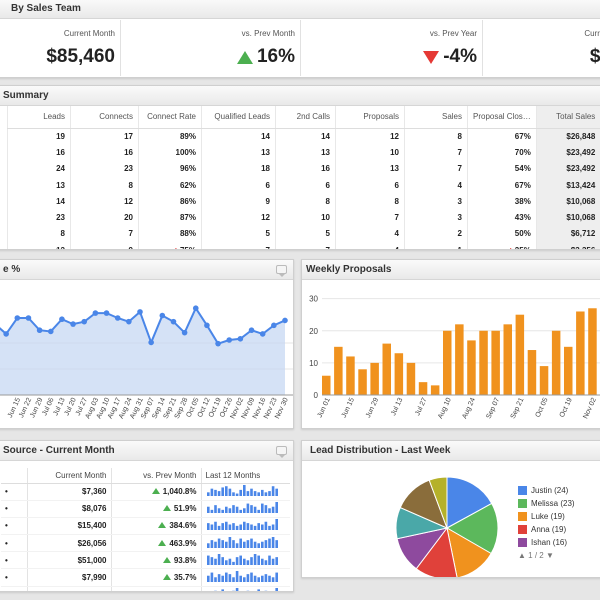 The image size is (600, 600). Describe the element at coordinates (170, 234) in the screenshot. I see `table-cell: 88%` at that location.